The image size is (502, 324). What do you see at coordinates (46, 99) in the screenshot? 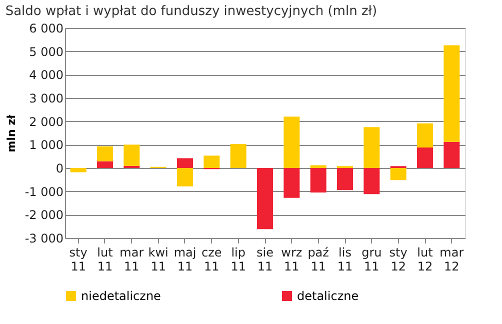
I see `y-tick-label: 3 000` at bounding box center [46, 99].